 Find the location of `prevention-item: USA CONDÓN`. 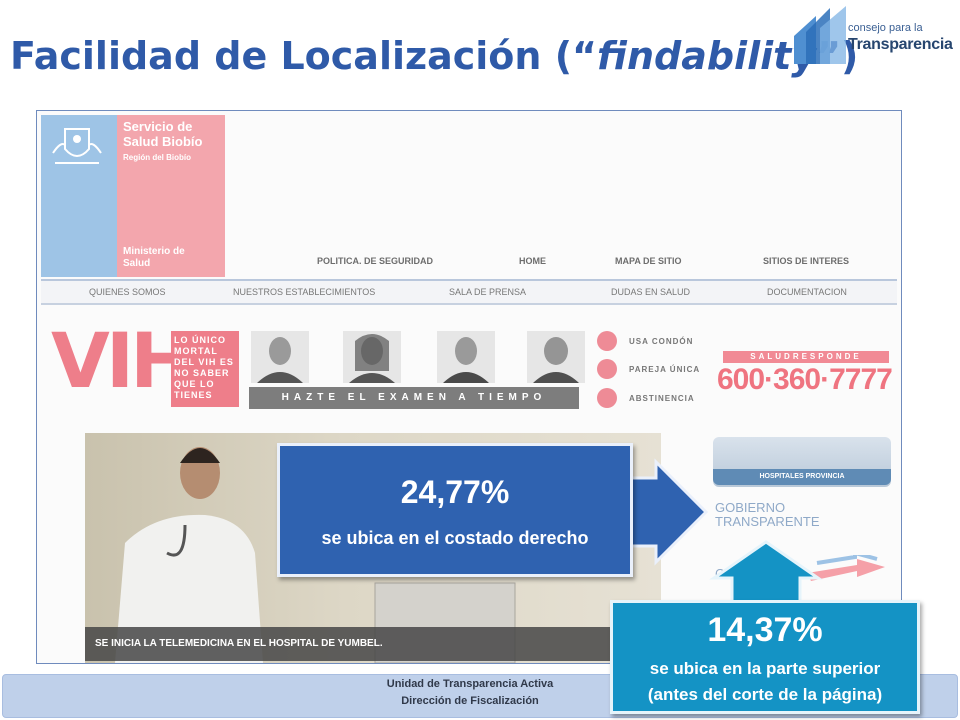

prevention-item: USA CONDÓN is located at coordinates (661, 341).